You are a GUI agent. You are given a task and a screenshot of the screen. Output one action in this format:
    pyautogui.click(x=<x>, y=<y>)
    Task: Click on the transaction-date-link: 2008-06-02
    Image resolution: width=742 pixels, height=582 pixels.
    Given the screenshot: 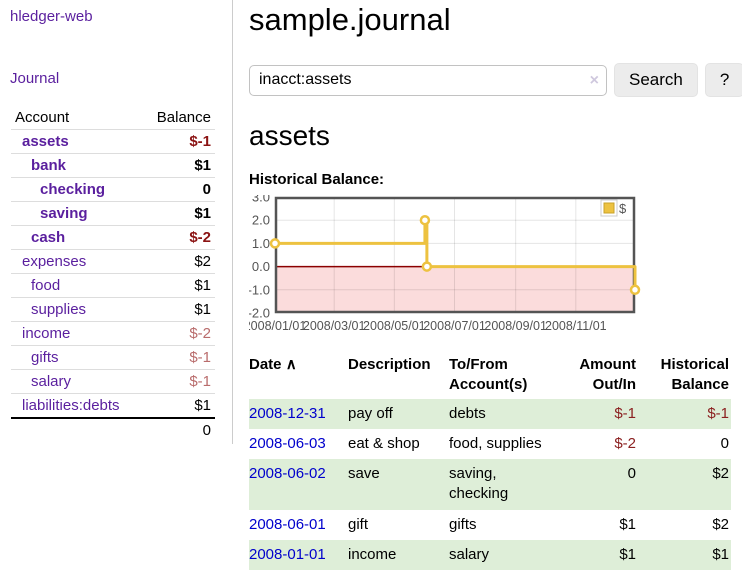 What is the action you would take?
    pyautogui.click(x=287, y=474)
    